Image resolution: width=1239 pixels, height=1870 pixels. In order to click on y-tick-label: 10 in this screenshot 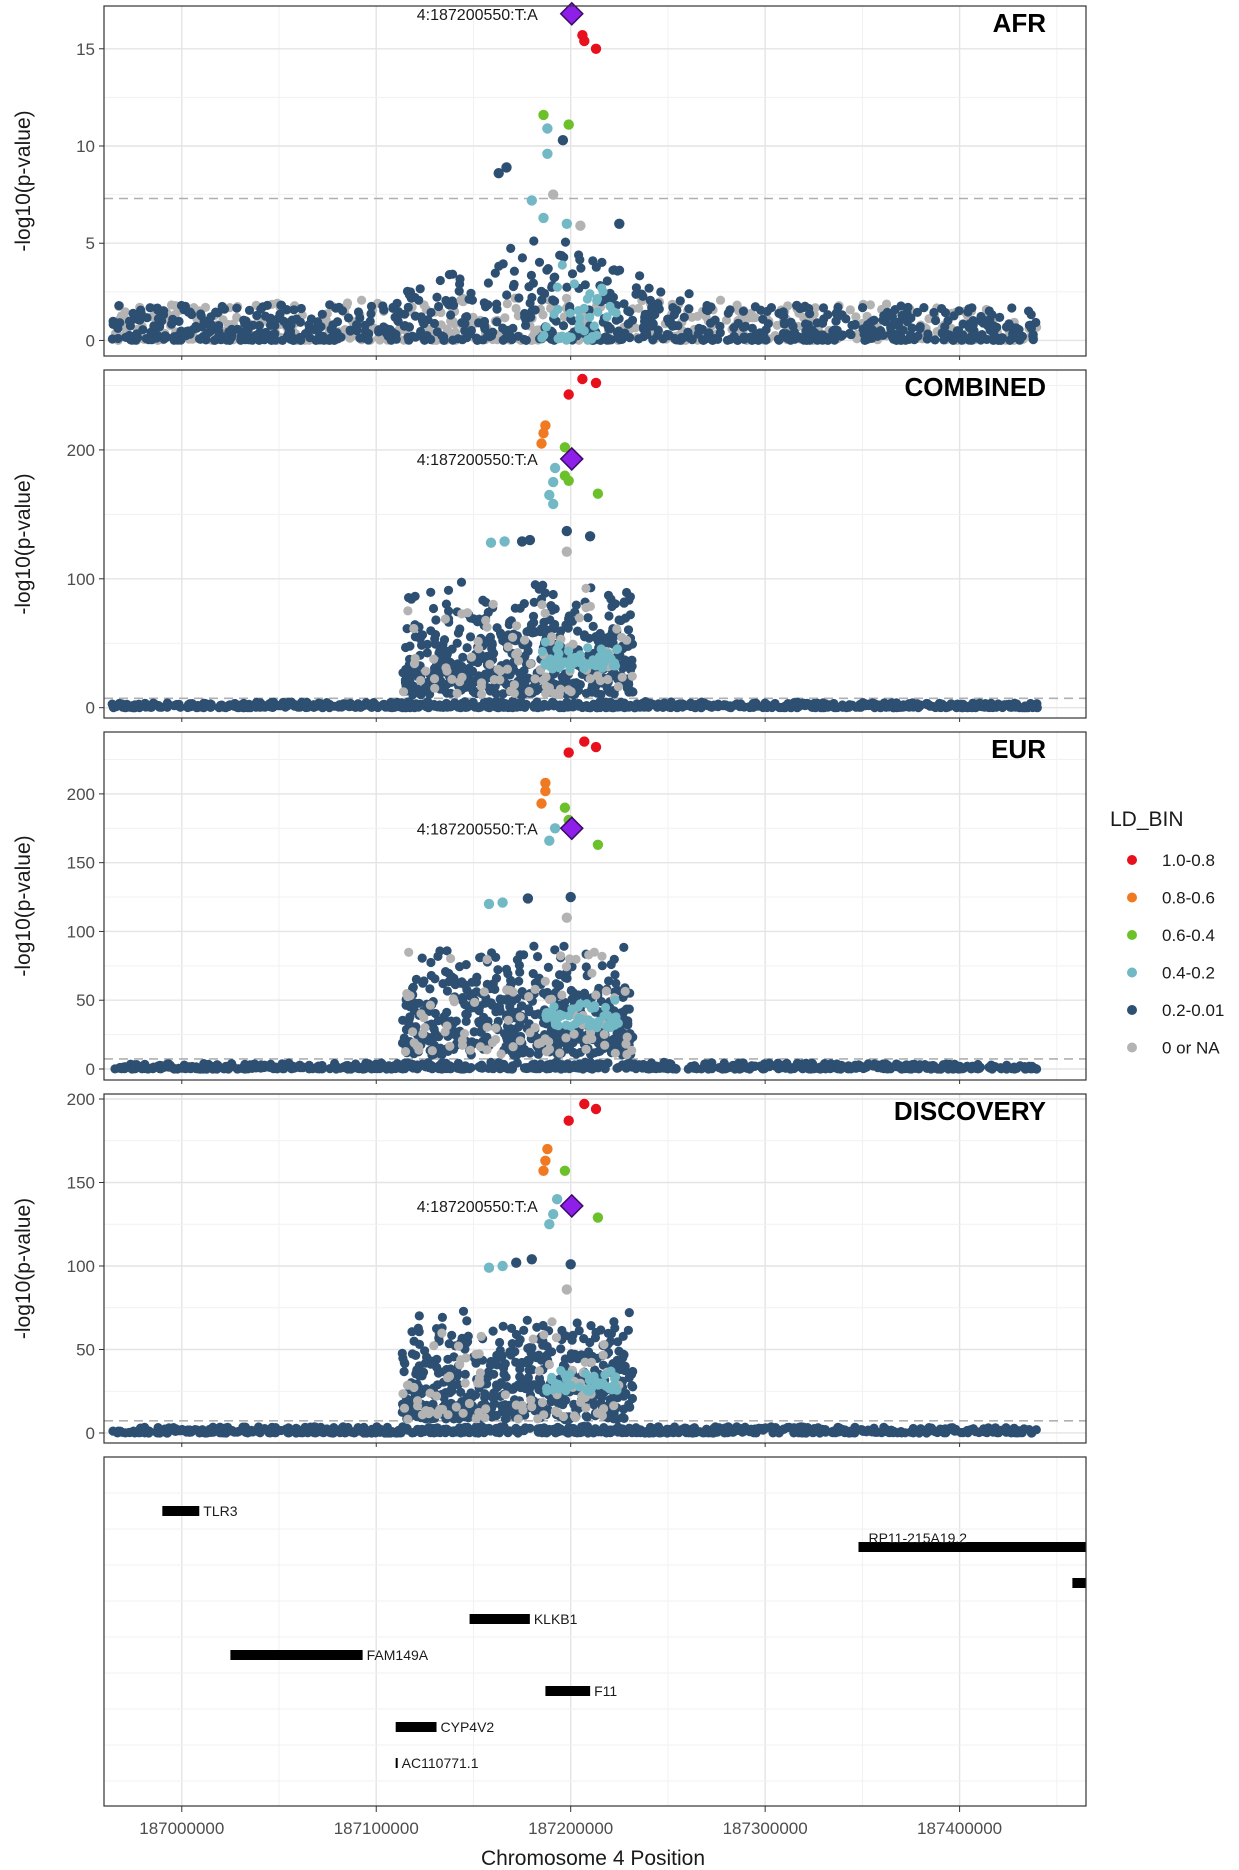, I will do `click(85, 146)`.